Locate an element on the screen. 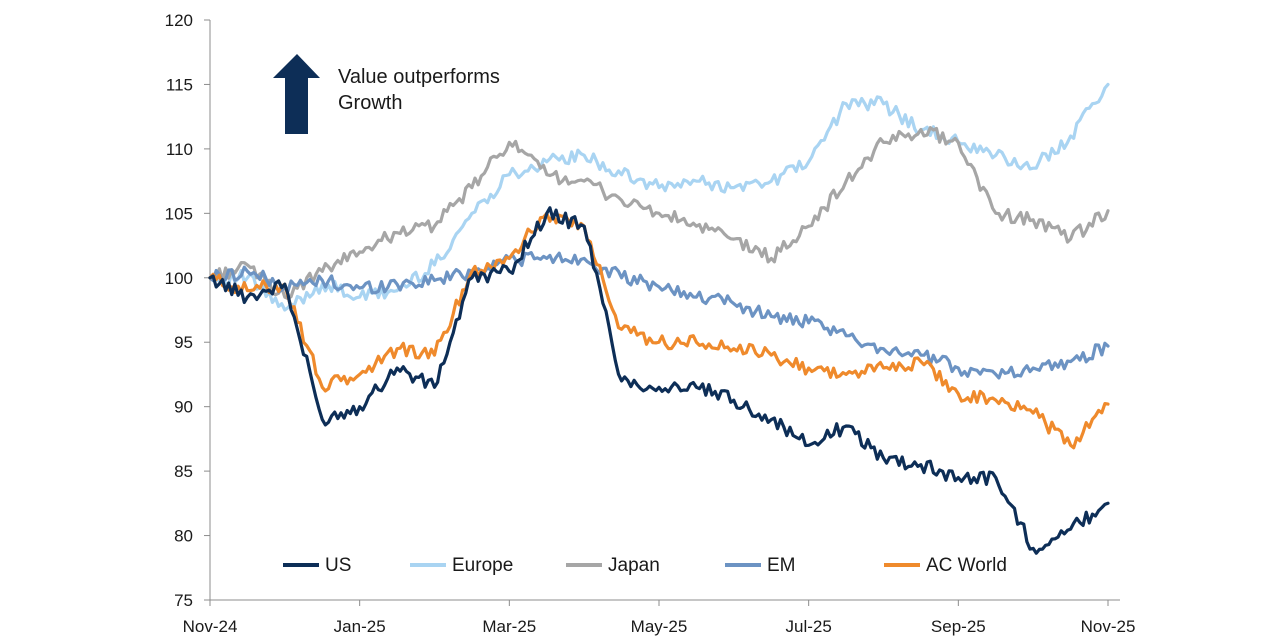  x-tick-label: Jul-25 is located at coordinates (809, 626).